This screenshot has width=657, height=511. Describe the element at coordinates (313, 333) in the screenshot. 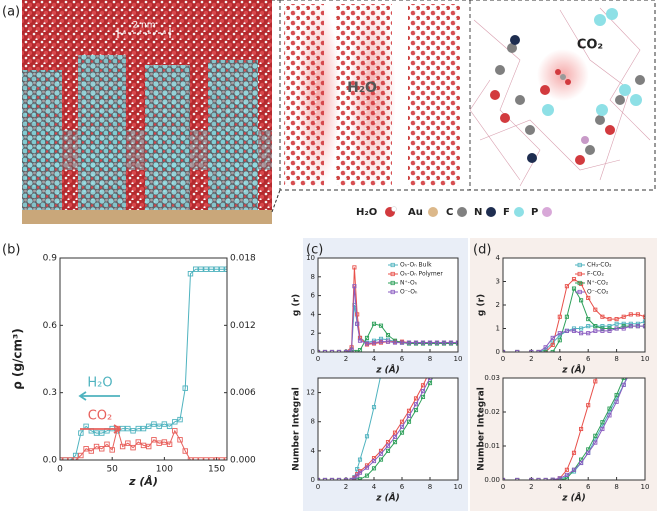

I see `y-tick-label: 2` at that location.